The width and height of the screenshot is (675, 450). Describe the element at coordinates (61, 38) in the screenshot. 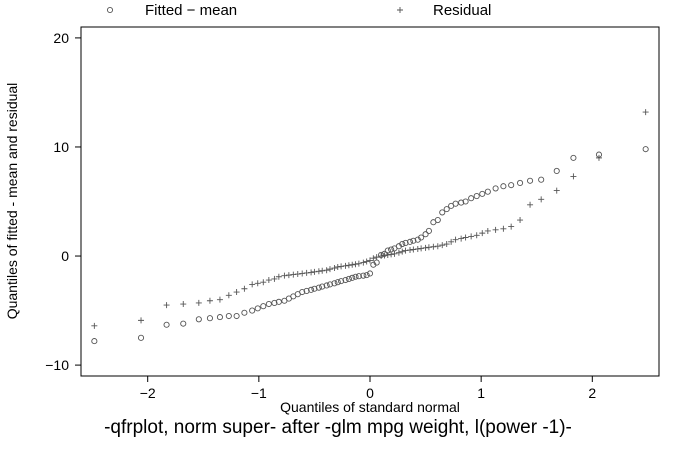

I see `y-tick-label: 20` at that location.